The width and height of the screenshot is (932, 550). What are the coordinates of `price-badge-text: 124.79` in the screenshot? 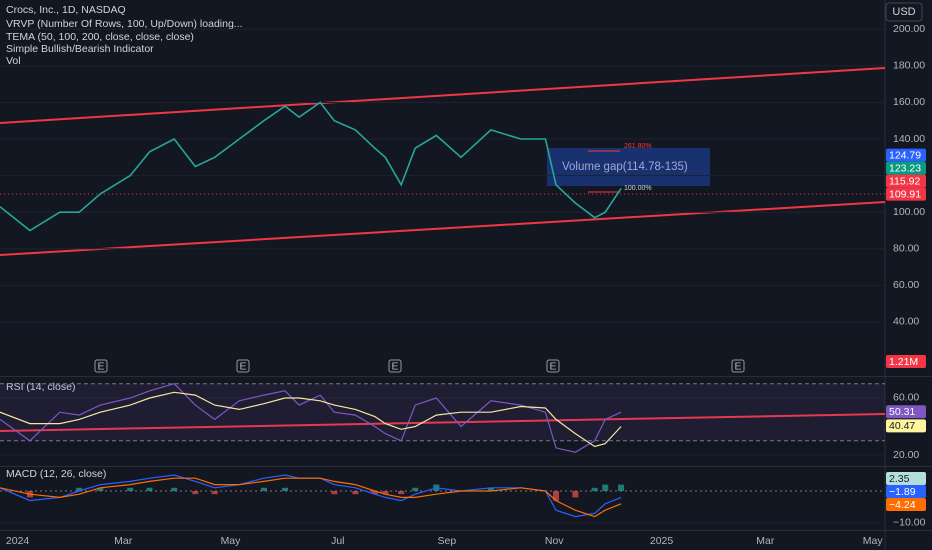 It's located at (905, 155).